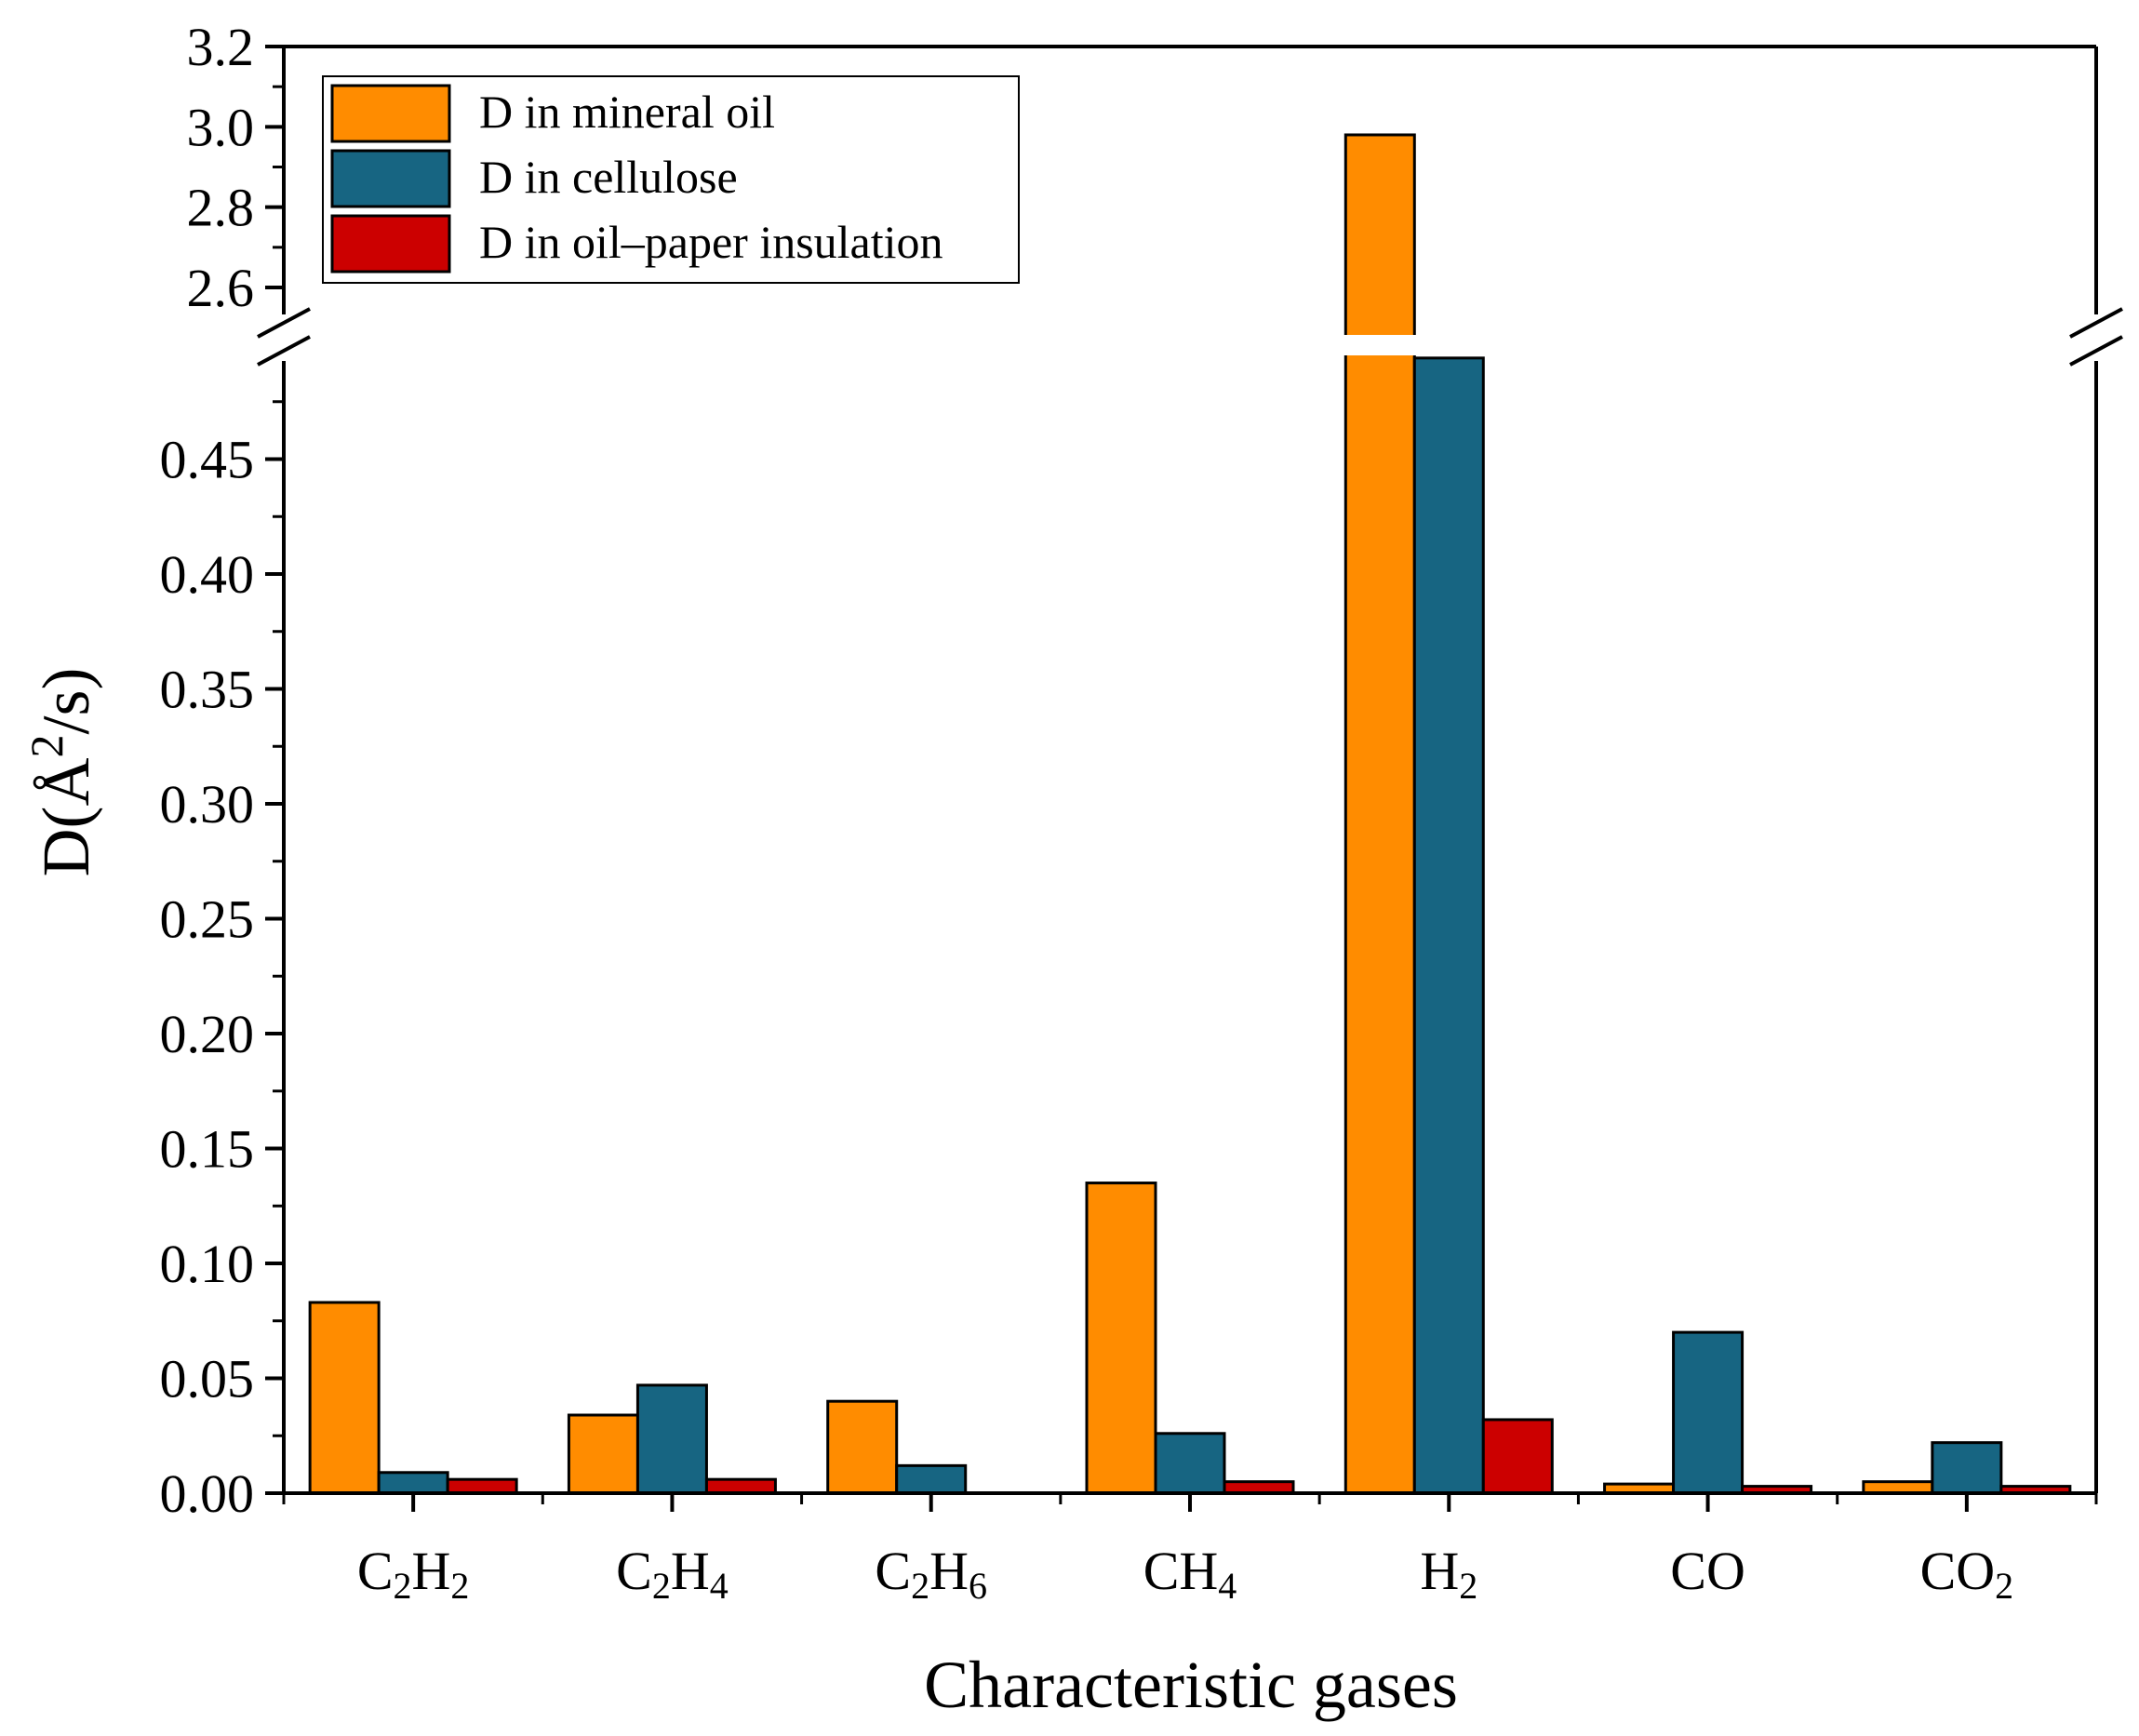  What do you see at coordinates (1190, 1463) in the screenshot?
I see `bar-d-in-cellulose-ch4` at bounding box center [1190, 1463].